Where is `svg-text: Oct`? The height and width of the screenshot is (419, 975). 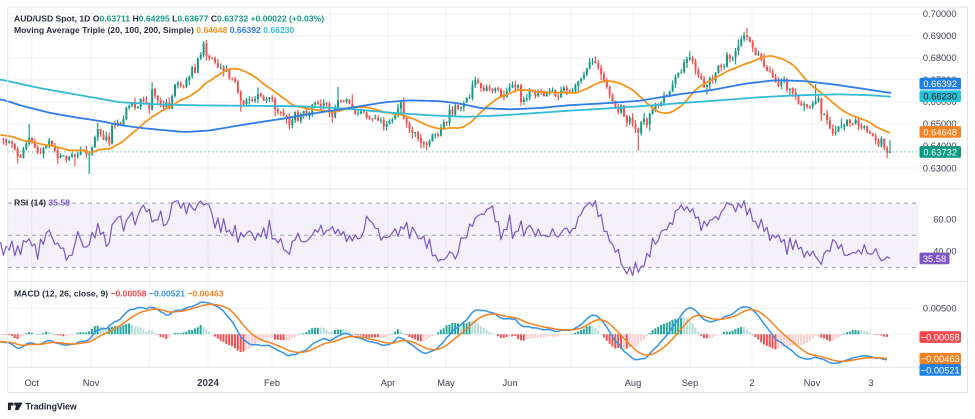 svg-text: Oct is located at coordinates (31, 383).